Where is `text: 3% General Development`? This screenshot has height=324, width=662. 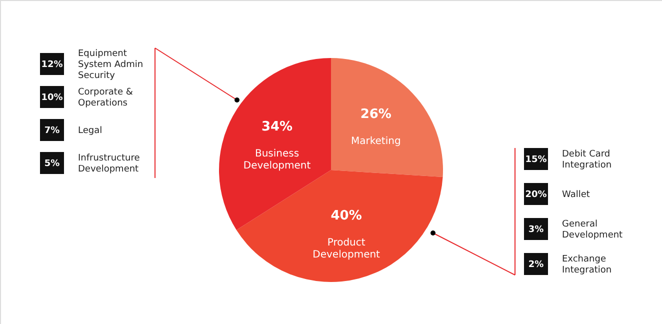
text: 3% General Development is located at coordinates (575, 230).